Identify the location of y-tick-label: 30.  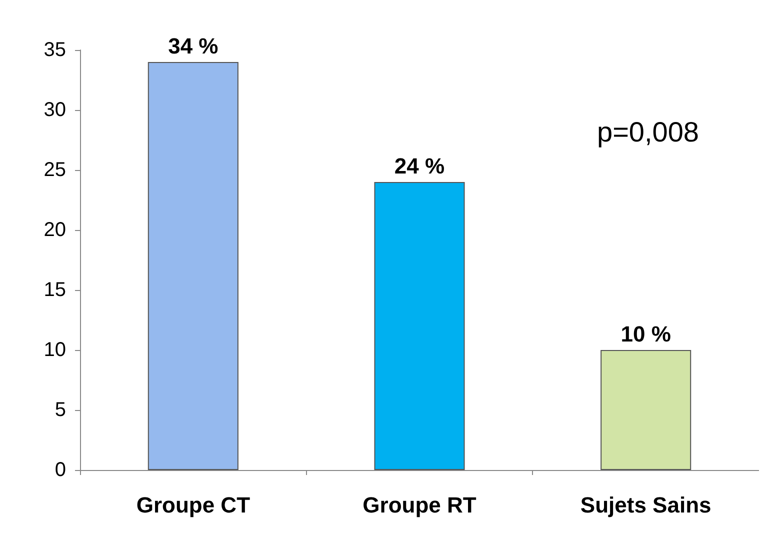
(55, 110).